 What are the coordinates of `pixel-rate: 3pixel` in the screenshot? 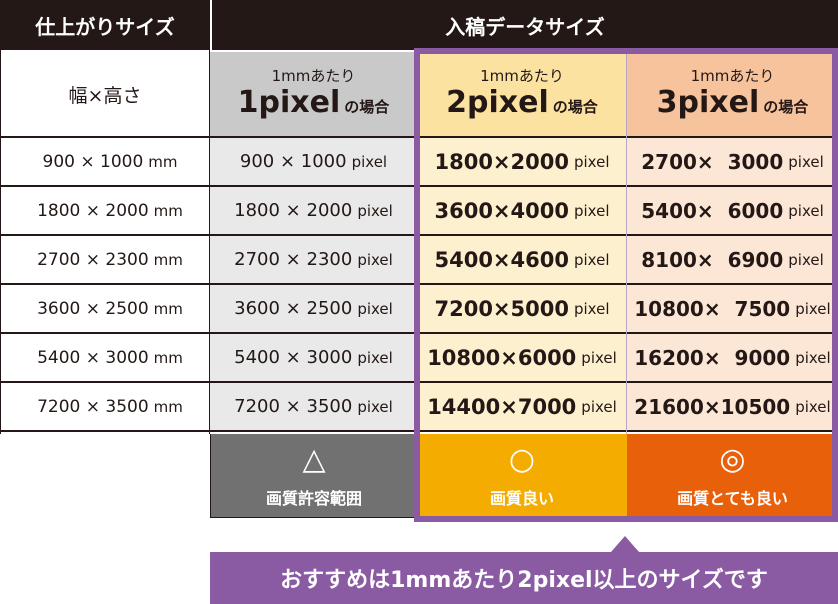 It's located at (708, 102).